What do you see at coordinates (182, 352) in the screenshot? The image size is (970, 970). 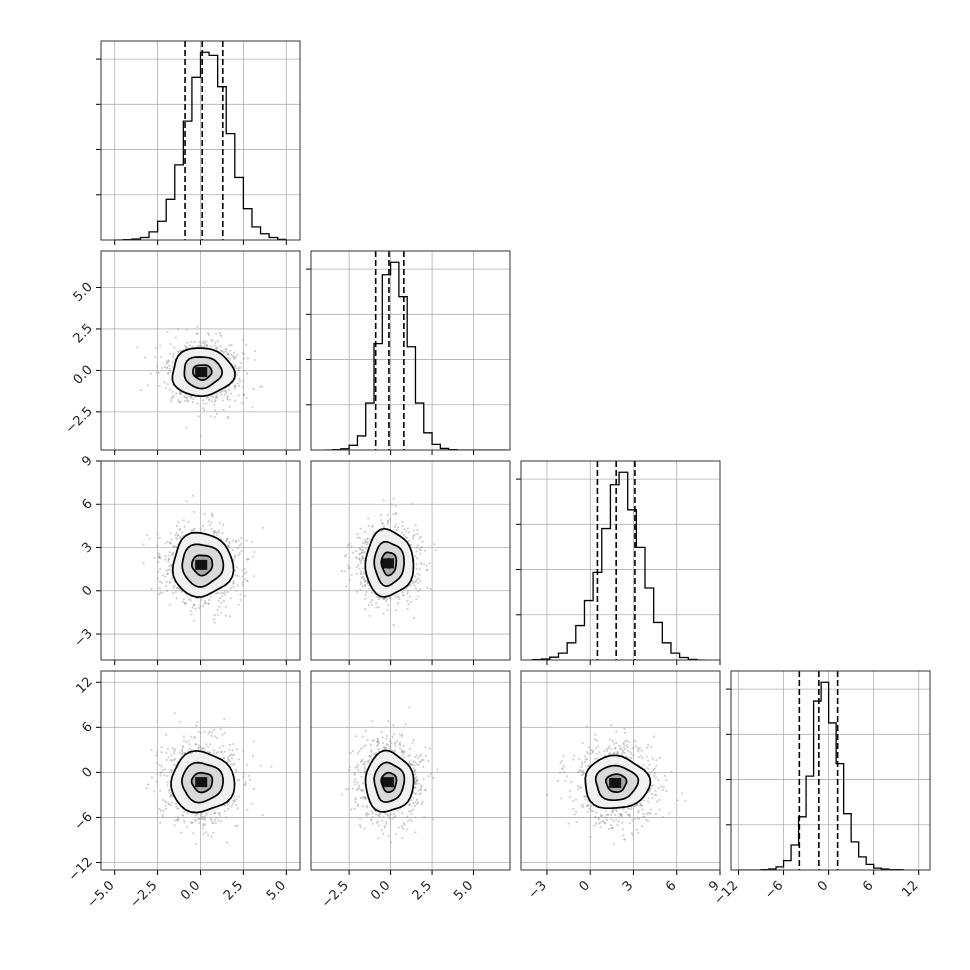 I see `scatter-panel-0-1: −2.50.02.55.0` at bounding box center [182, 352].